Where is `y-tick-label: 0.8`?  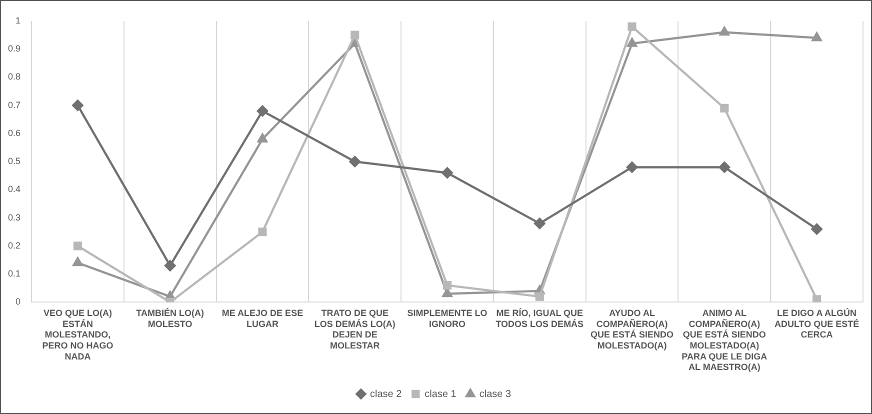 y-tick-label: 0.8 is located at coordinates (14, 77).